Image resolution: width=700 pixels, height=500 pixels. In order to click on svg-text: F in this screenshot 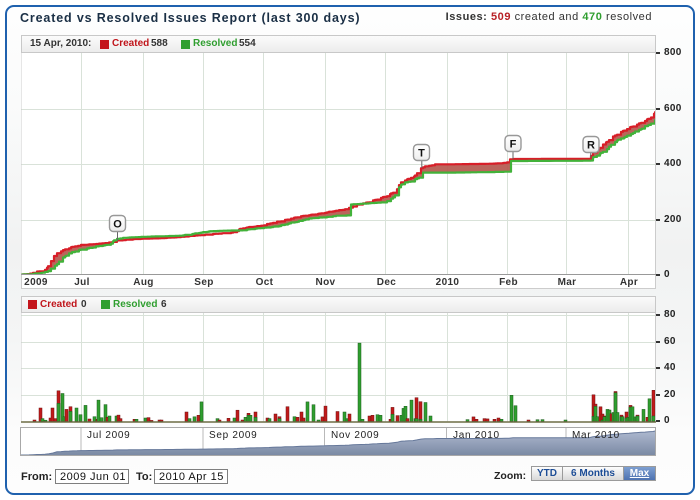, I will do `click(513, 145)`.